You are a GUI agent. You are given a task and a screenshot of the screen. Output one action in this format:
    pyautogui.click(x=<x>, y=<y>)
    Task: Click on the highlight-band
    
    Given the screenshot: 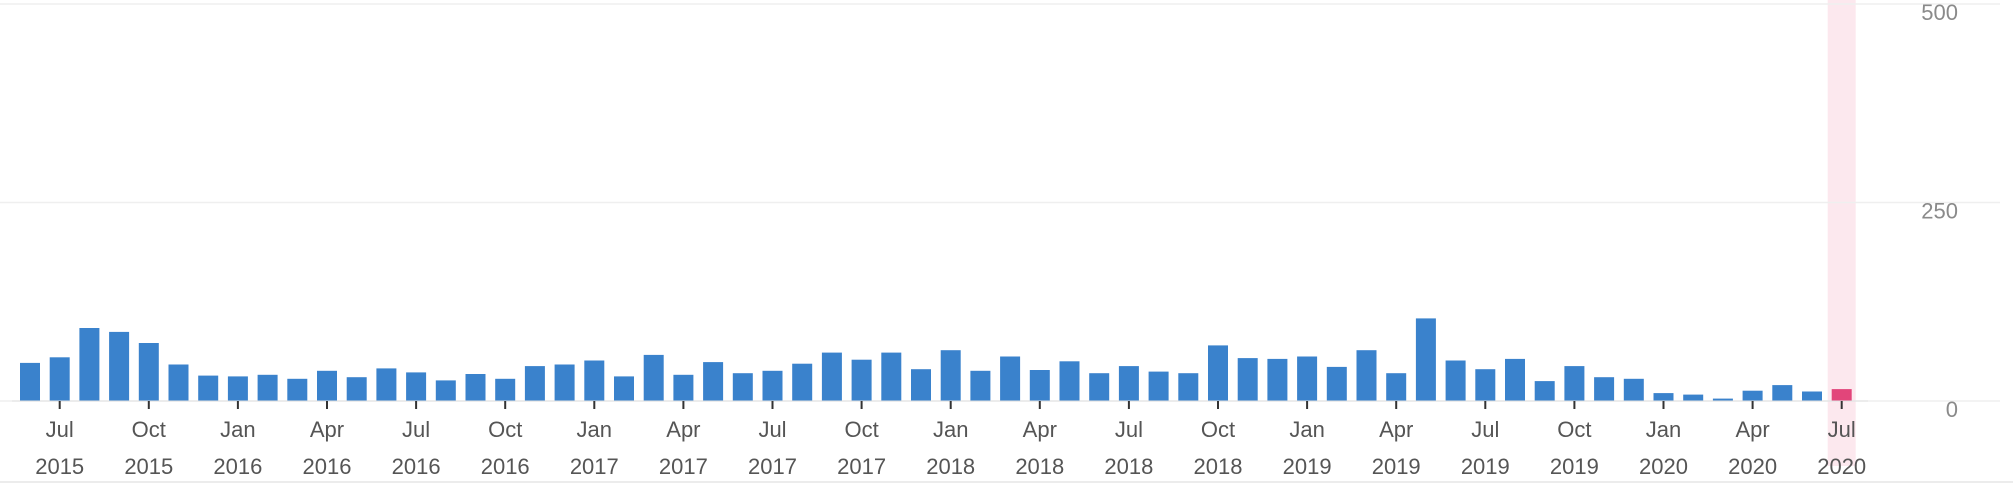 What is the action you would take?
    pyautogui.click(x=1841, y=233)
    